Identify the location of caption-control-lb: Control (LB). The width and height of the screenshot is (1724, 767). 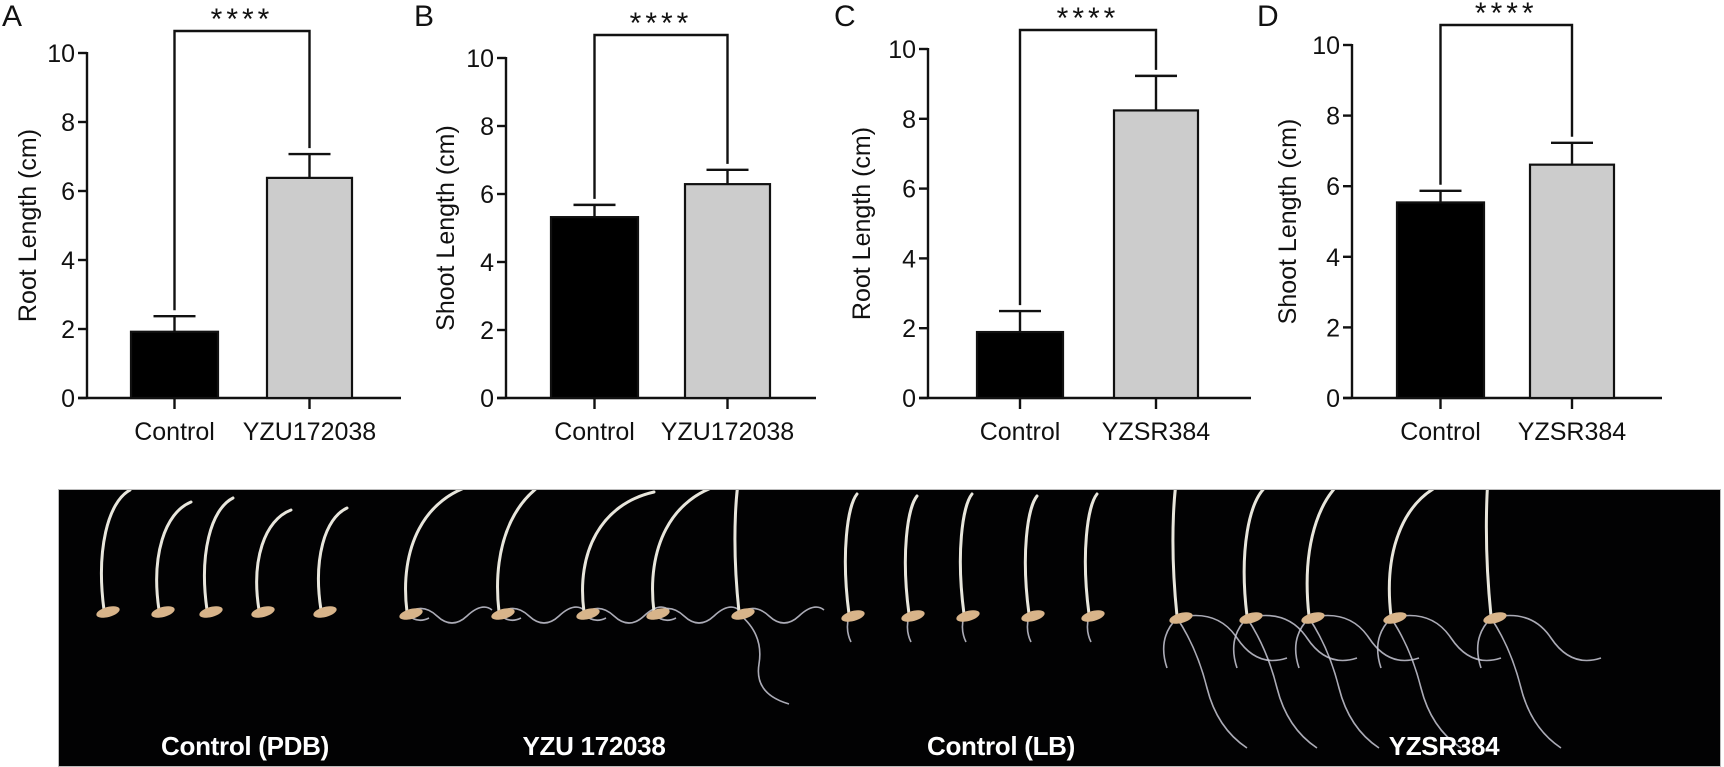
(1001, 746).